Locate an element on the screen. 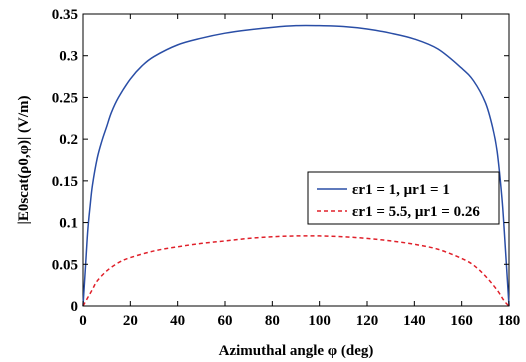  y-tick-label: 0.1 is located at coordinates (68, 224).